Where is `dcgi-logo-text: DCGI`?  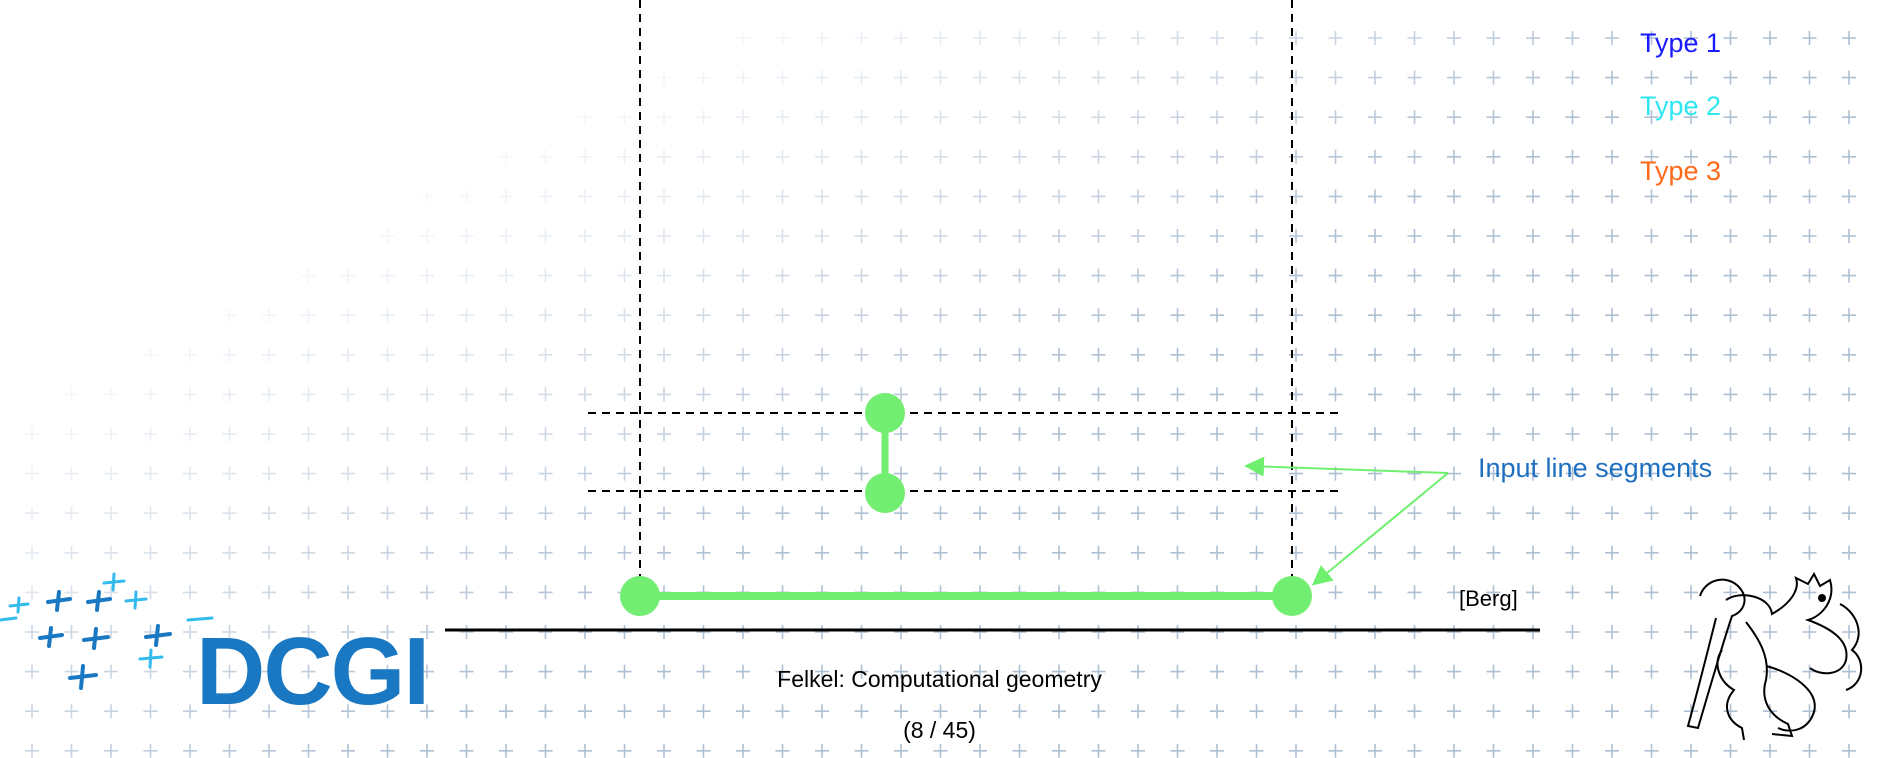 dcgi-logo-text: DCGI is located at coordinates (313, 671).